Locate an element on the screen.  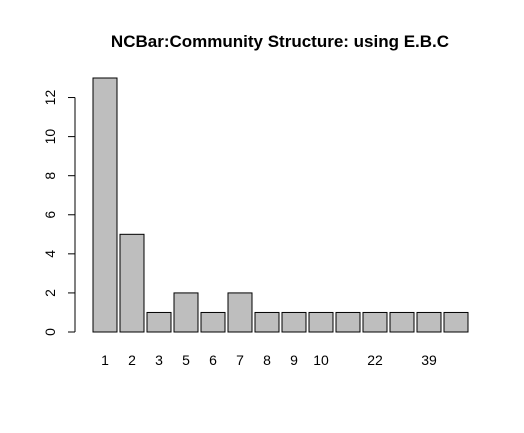
x-axis-labels: 1 2 3 5 6 7 8 9 10 22 39 is located at coordinates (269, 360).